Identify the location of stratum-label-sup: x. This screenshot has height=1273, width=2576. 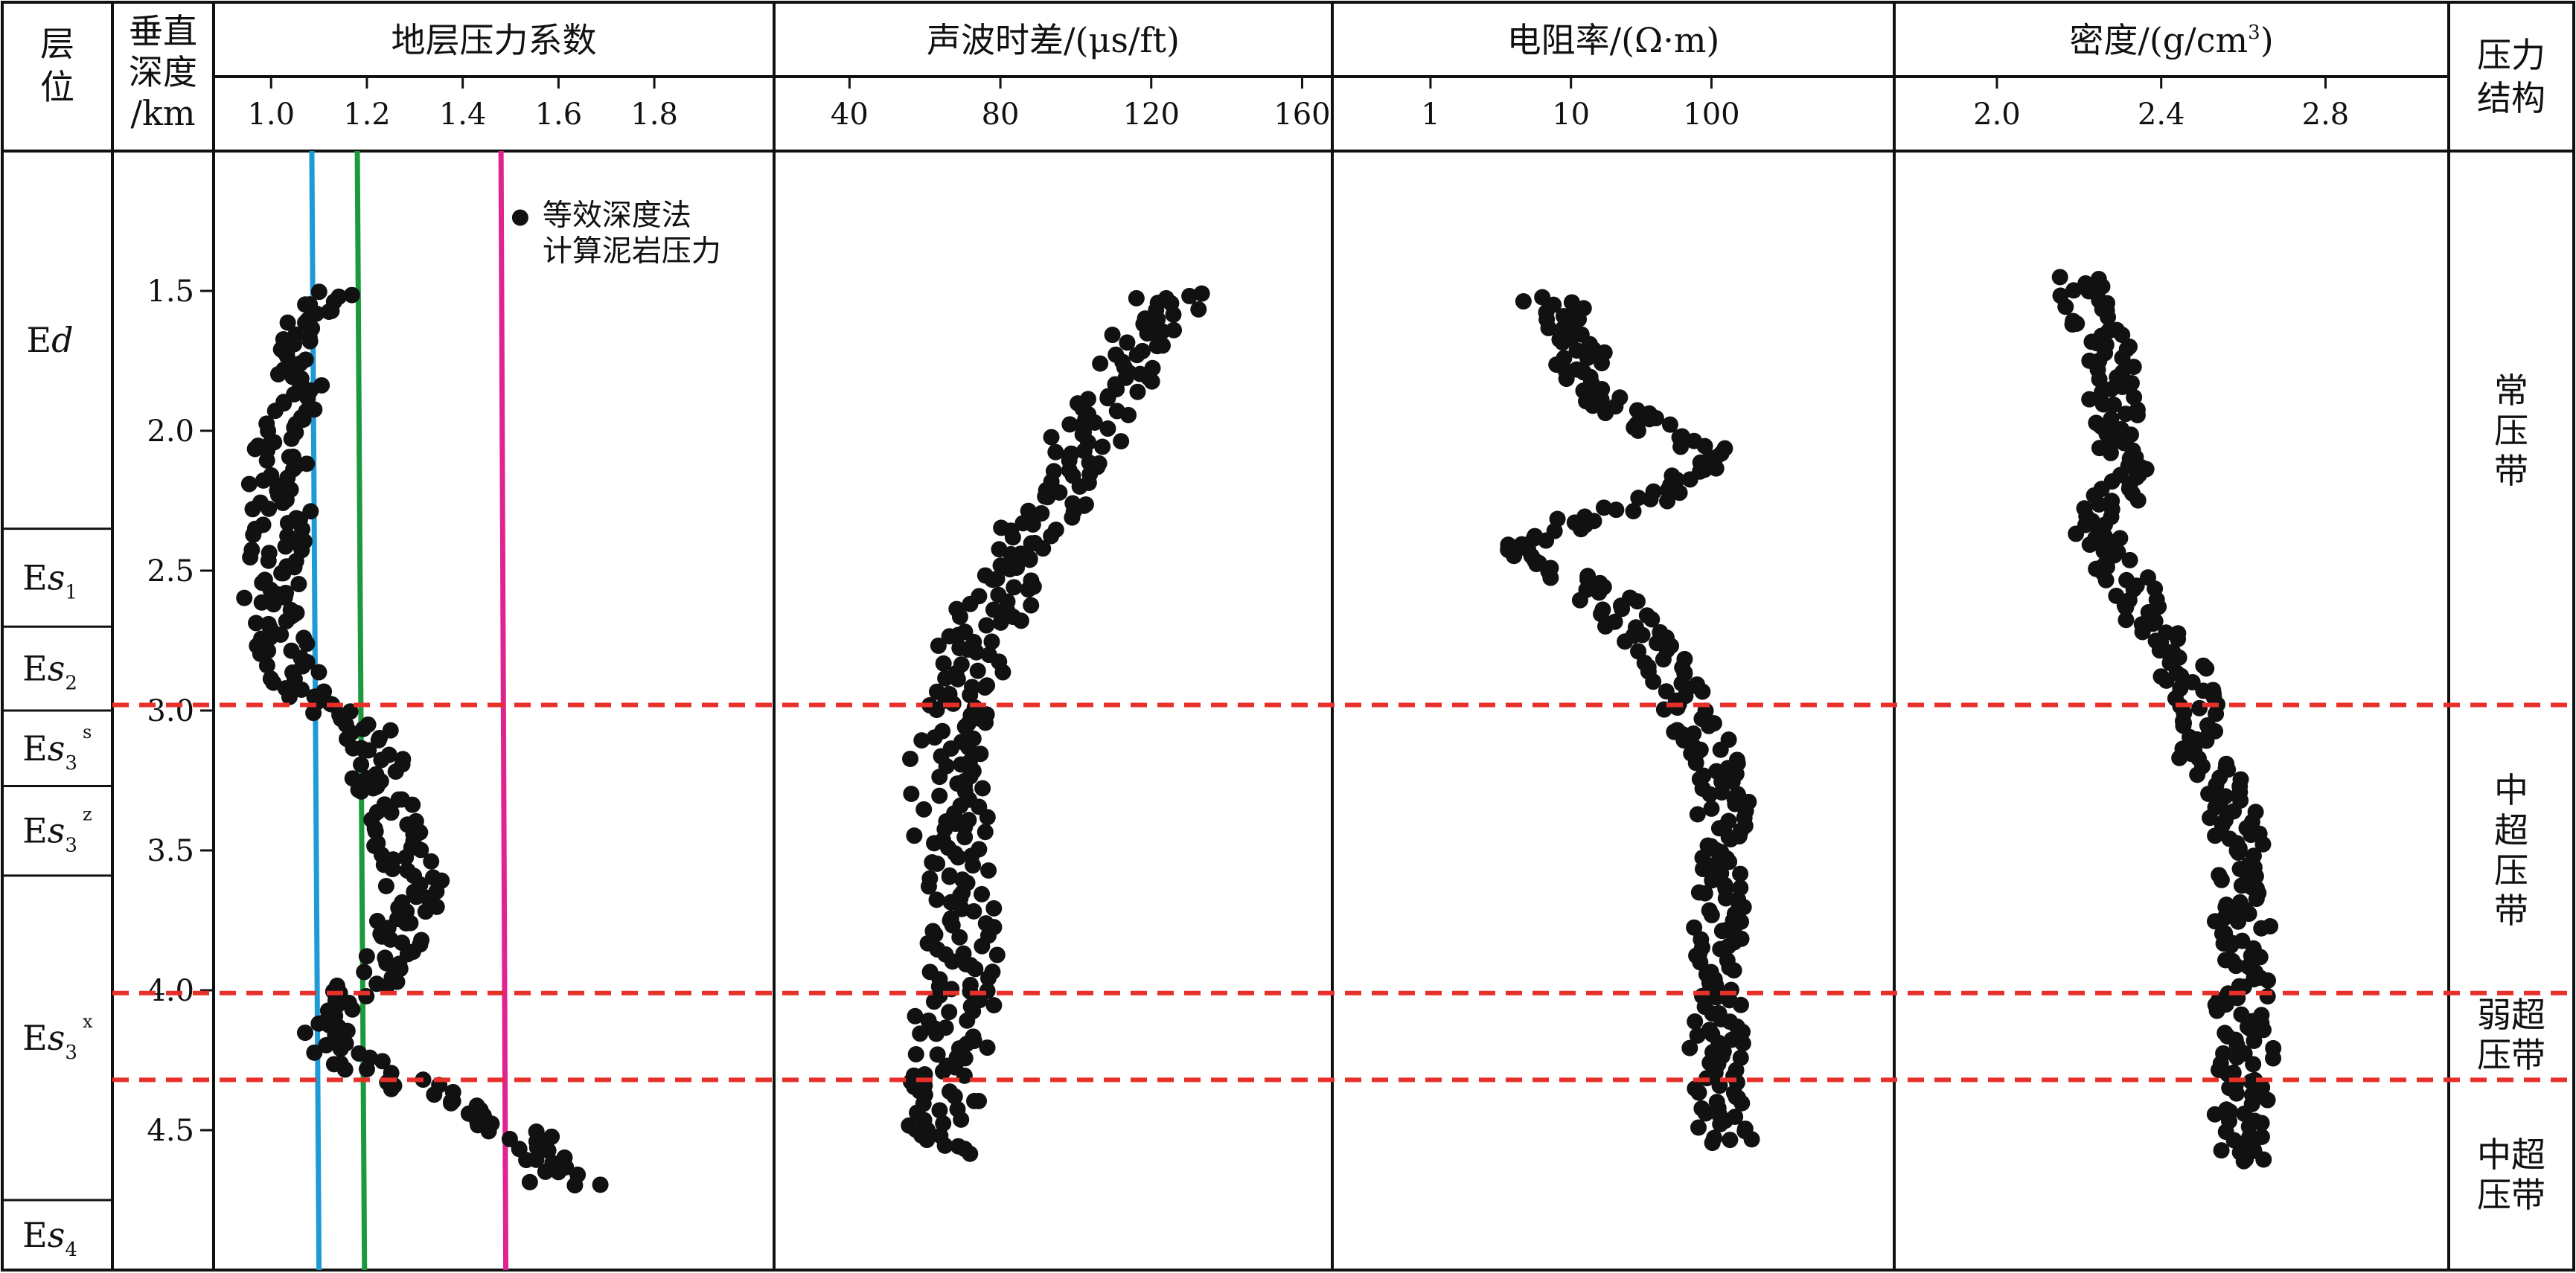
(88, 1021).